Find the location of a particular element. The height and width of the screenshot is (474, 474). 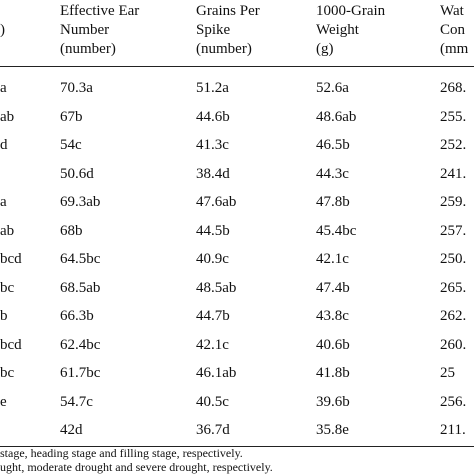

table-cell: 36.7d is located at coordinates (213, 430).